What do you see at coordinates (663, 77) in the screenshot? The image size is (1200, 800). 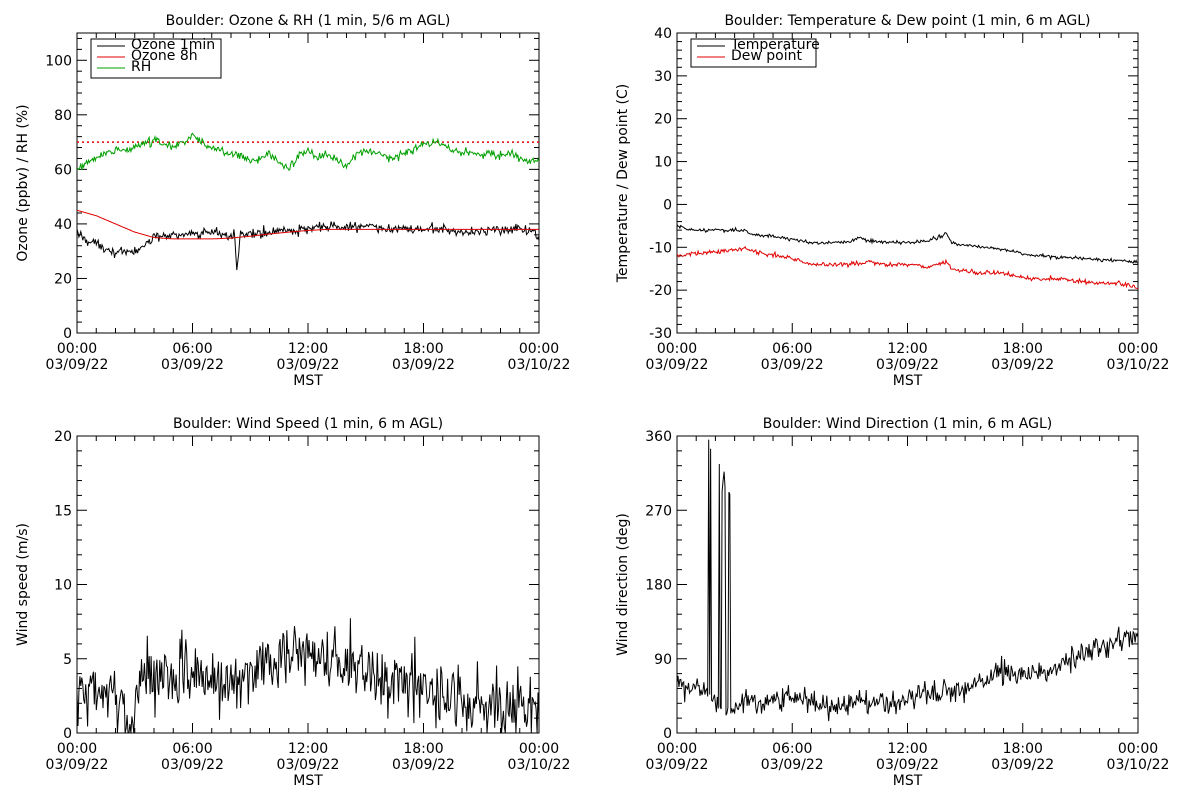 I see `y-tick-label: 30` at bounding box center [663, 77].